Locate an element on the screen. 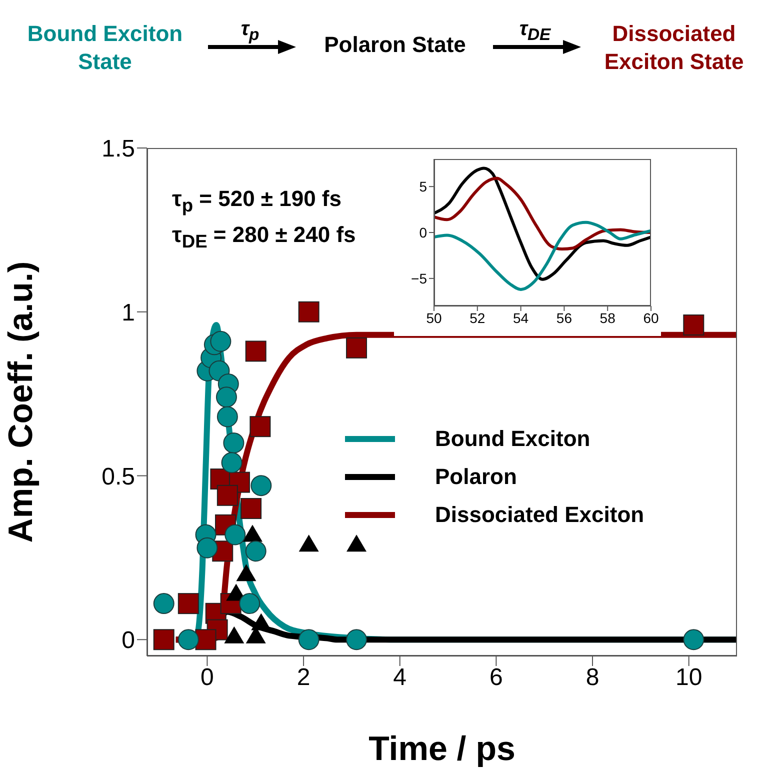 This screenshot has width=759, height=780. x-tick-label: 0 is located at coordinates (207, 678).